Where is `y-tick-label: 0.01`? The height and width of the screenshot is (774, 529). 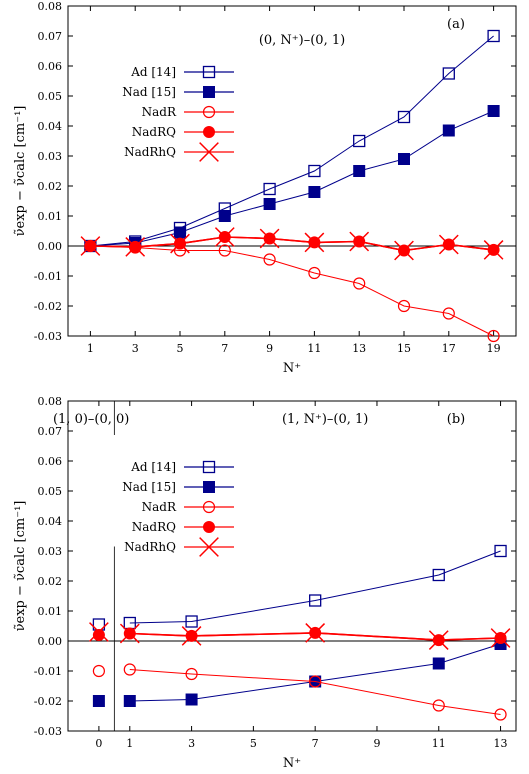
y-tick-label: 0.01 is located at coordinates (50, 216).